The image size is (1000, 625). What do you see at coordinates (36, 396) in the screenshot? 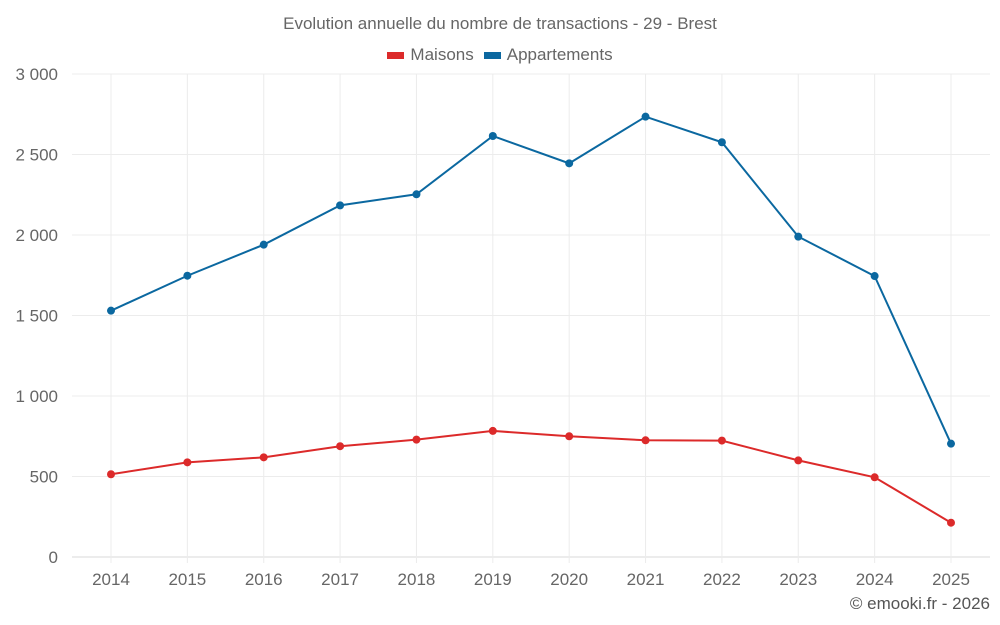
I see `y-tick-label: 1 000` at bounding box center [36, 396].